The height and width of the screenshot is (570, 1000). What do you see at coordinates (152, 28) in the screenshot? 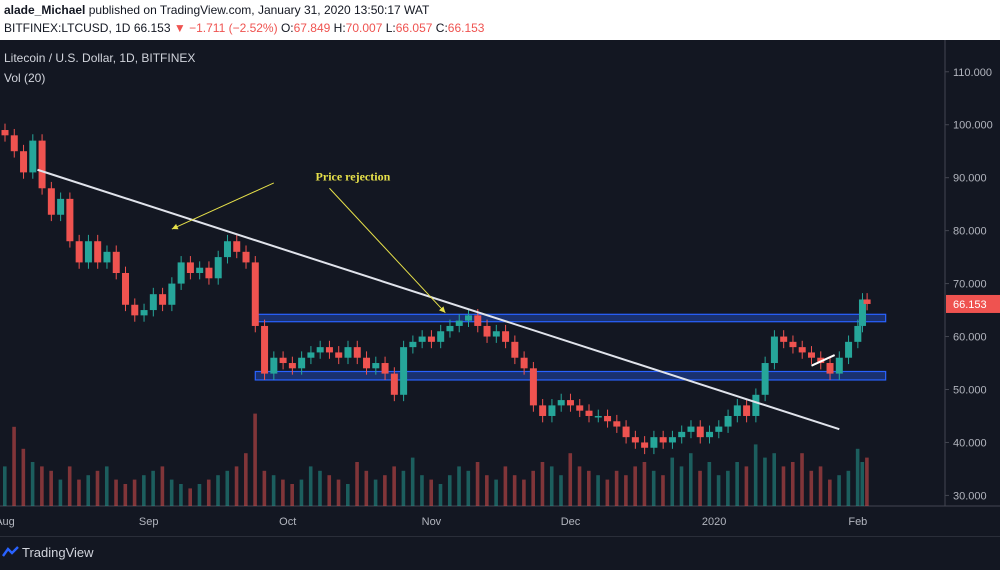
I see `last-price: 66.153` at bounding box center [152, 28].